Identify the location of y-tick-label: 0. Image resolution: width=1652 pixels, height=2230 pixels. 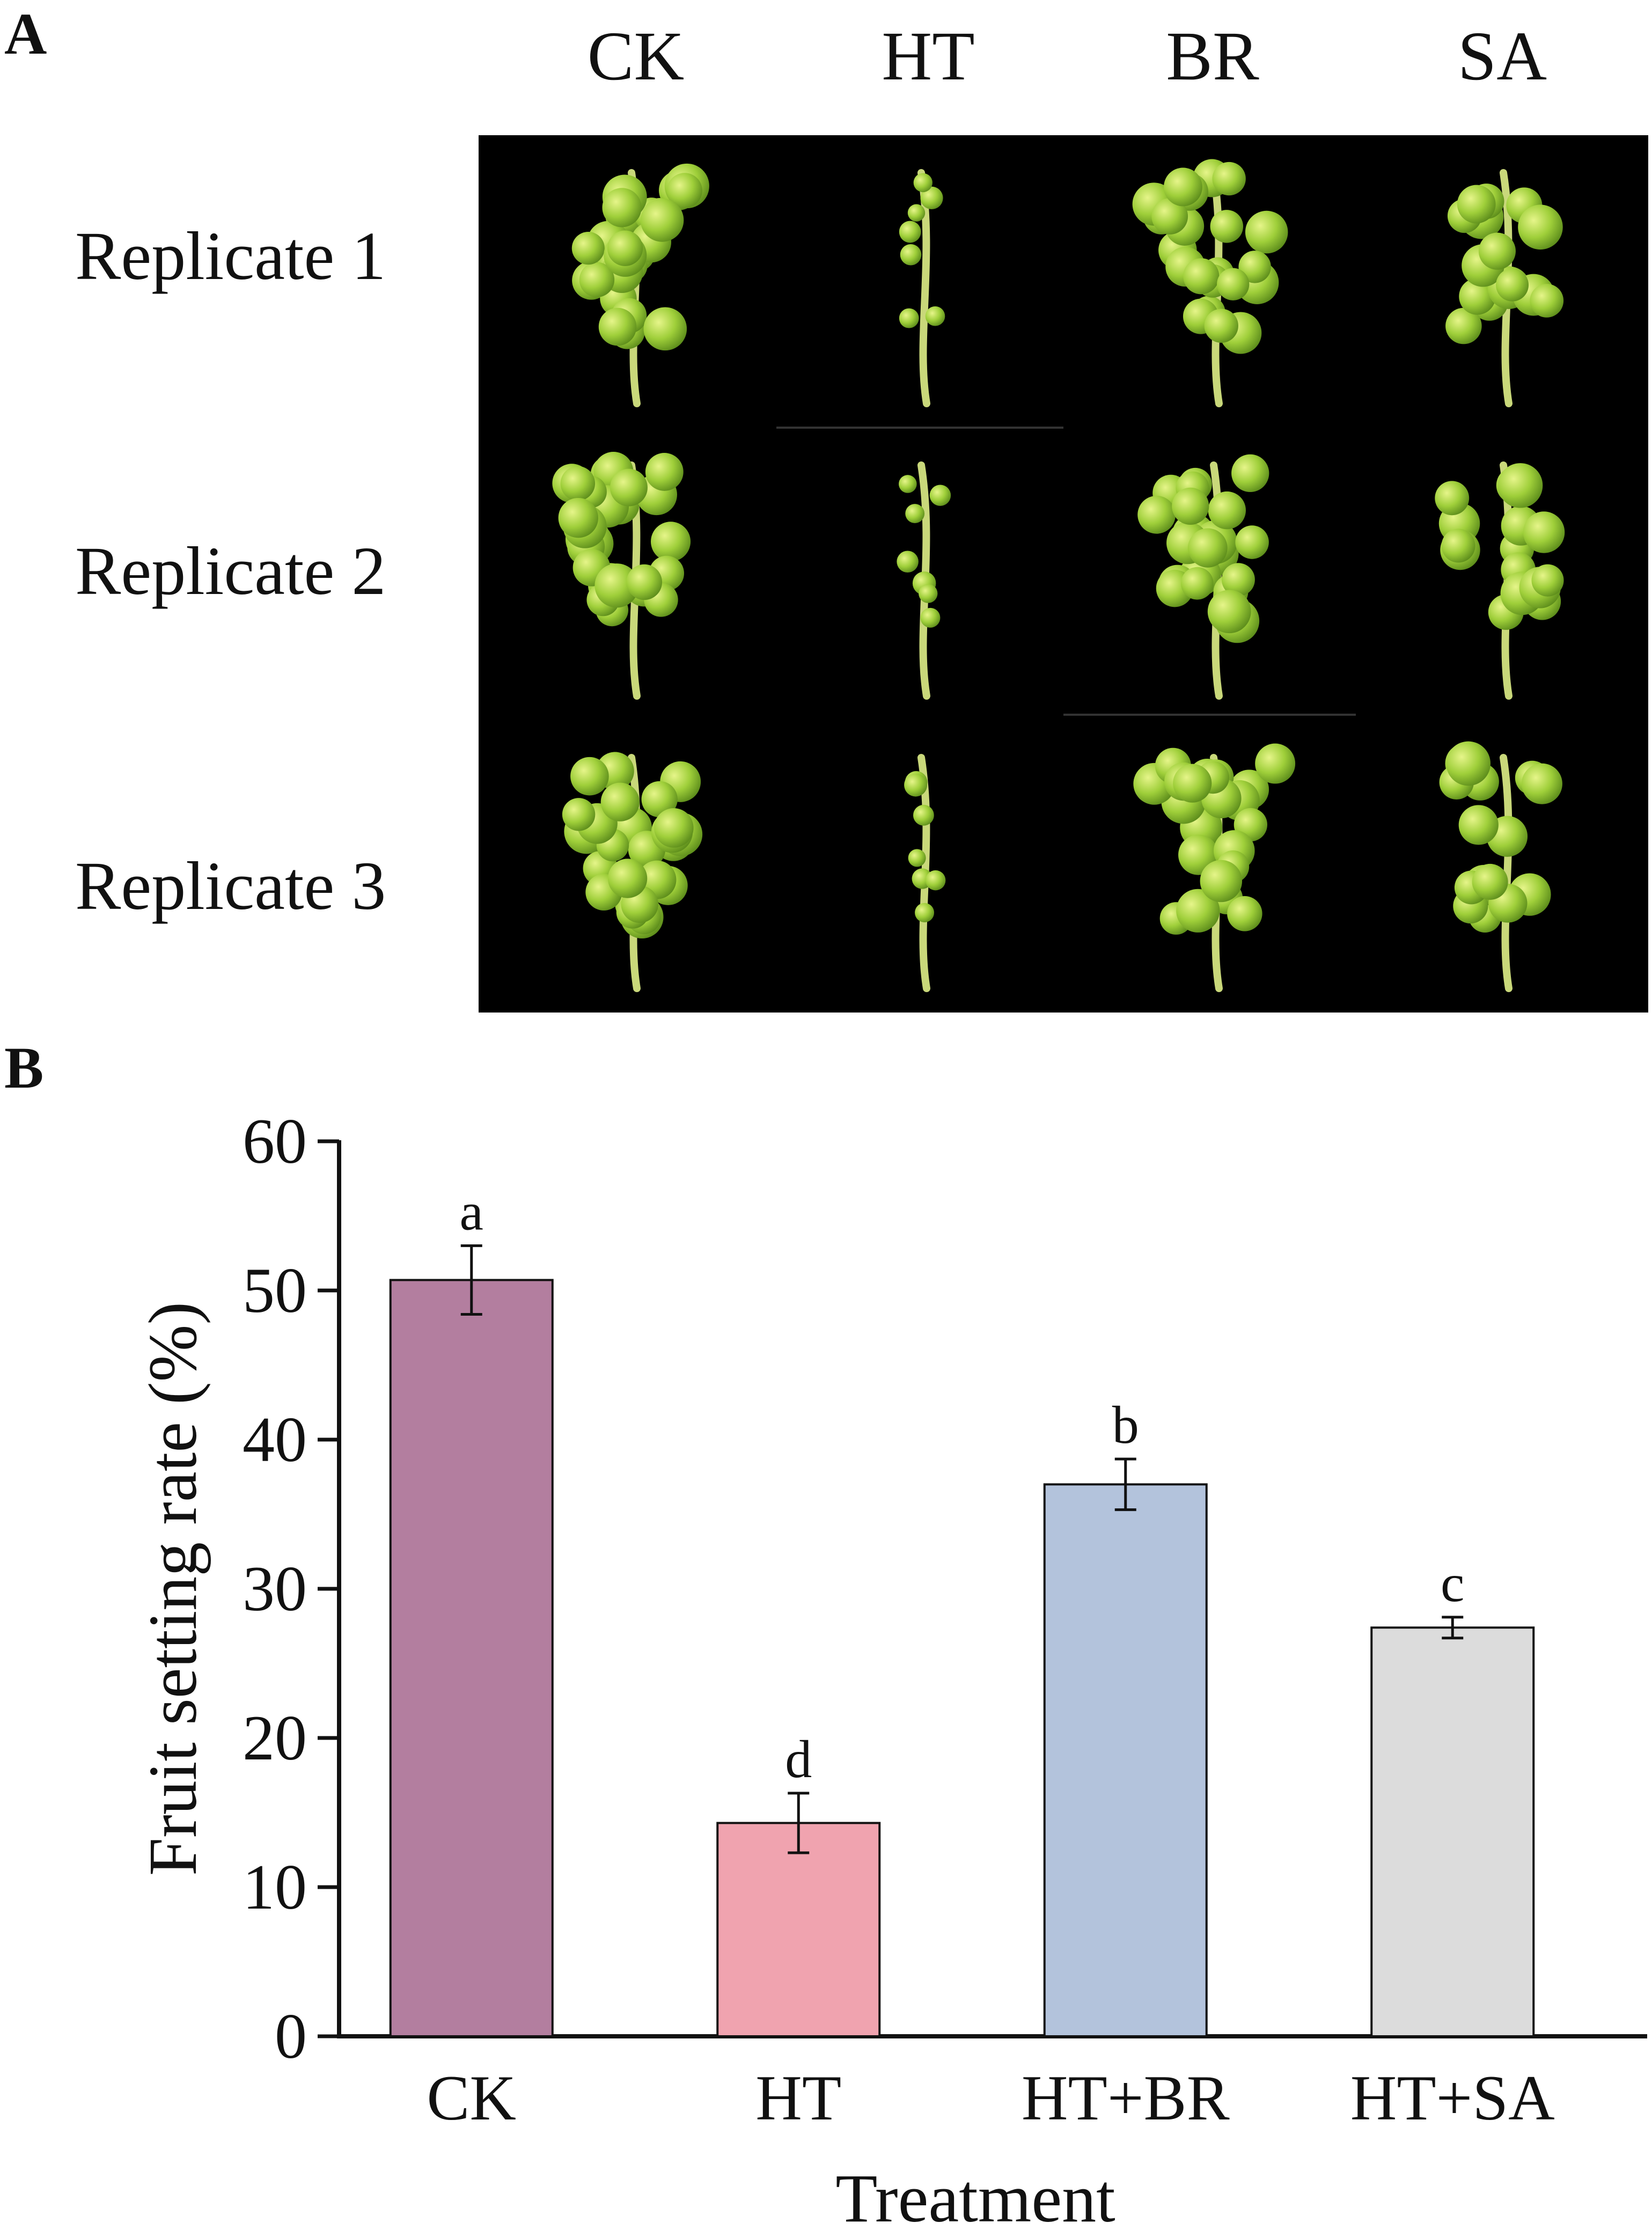
(291, 2036).